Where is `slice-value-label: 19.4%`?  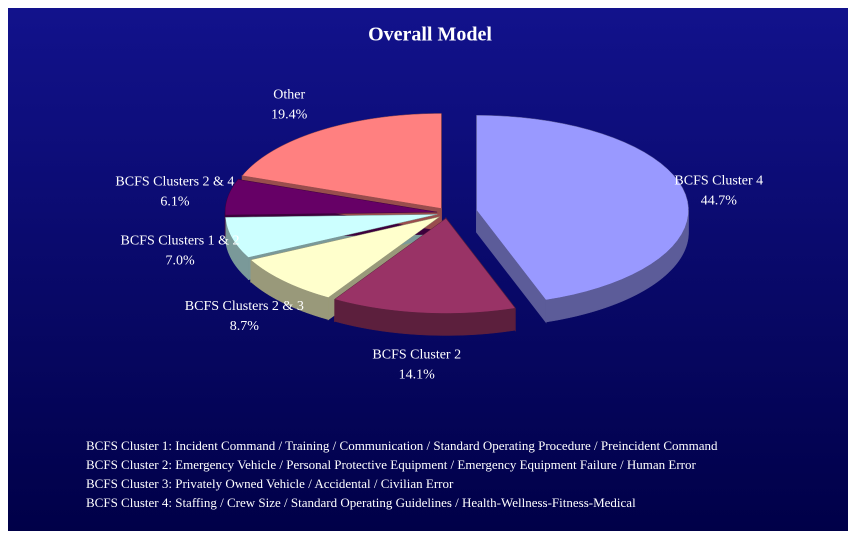 slice-value-label: 19.4% is located at coordinates (289, 115).